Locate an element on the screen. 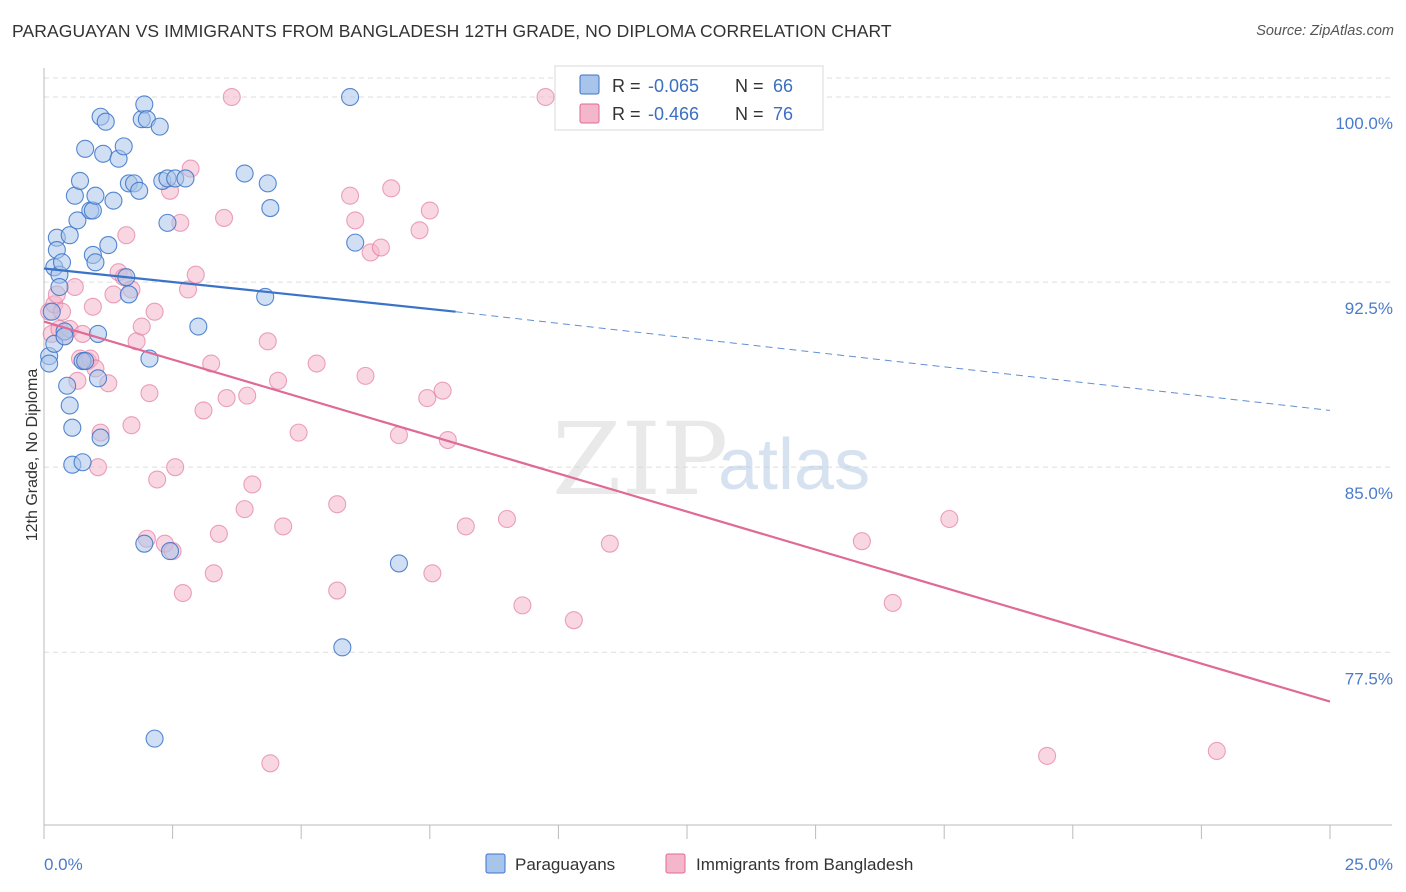 The width and height of the screenshot is (1406, 892). x-tick-labels: 0.0% 25.0% is located at coordinates (718, 864).